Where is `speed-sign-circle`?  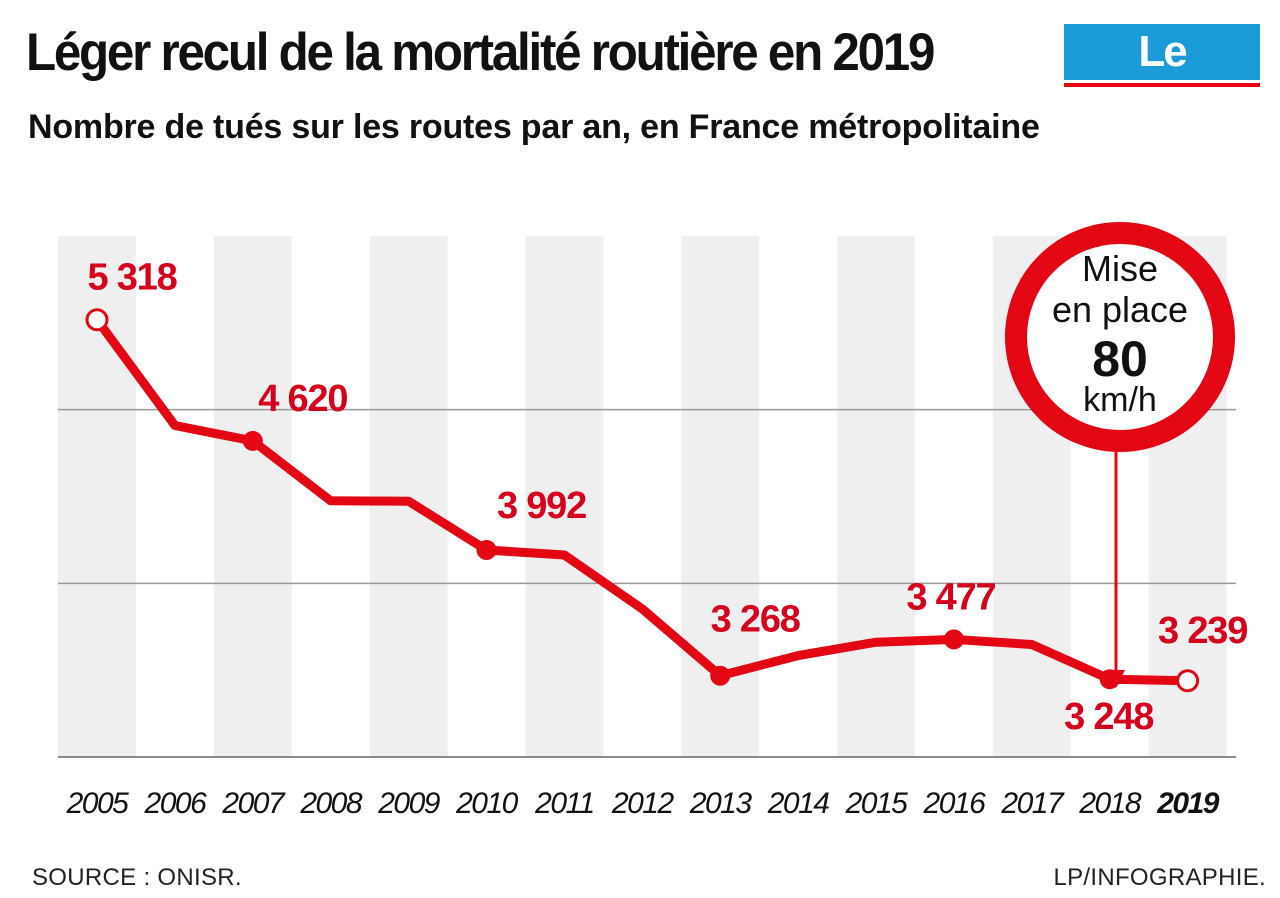
speed-sign-circle is located at coordinates (1120, 337).